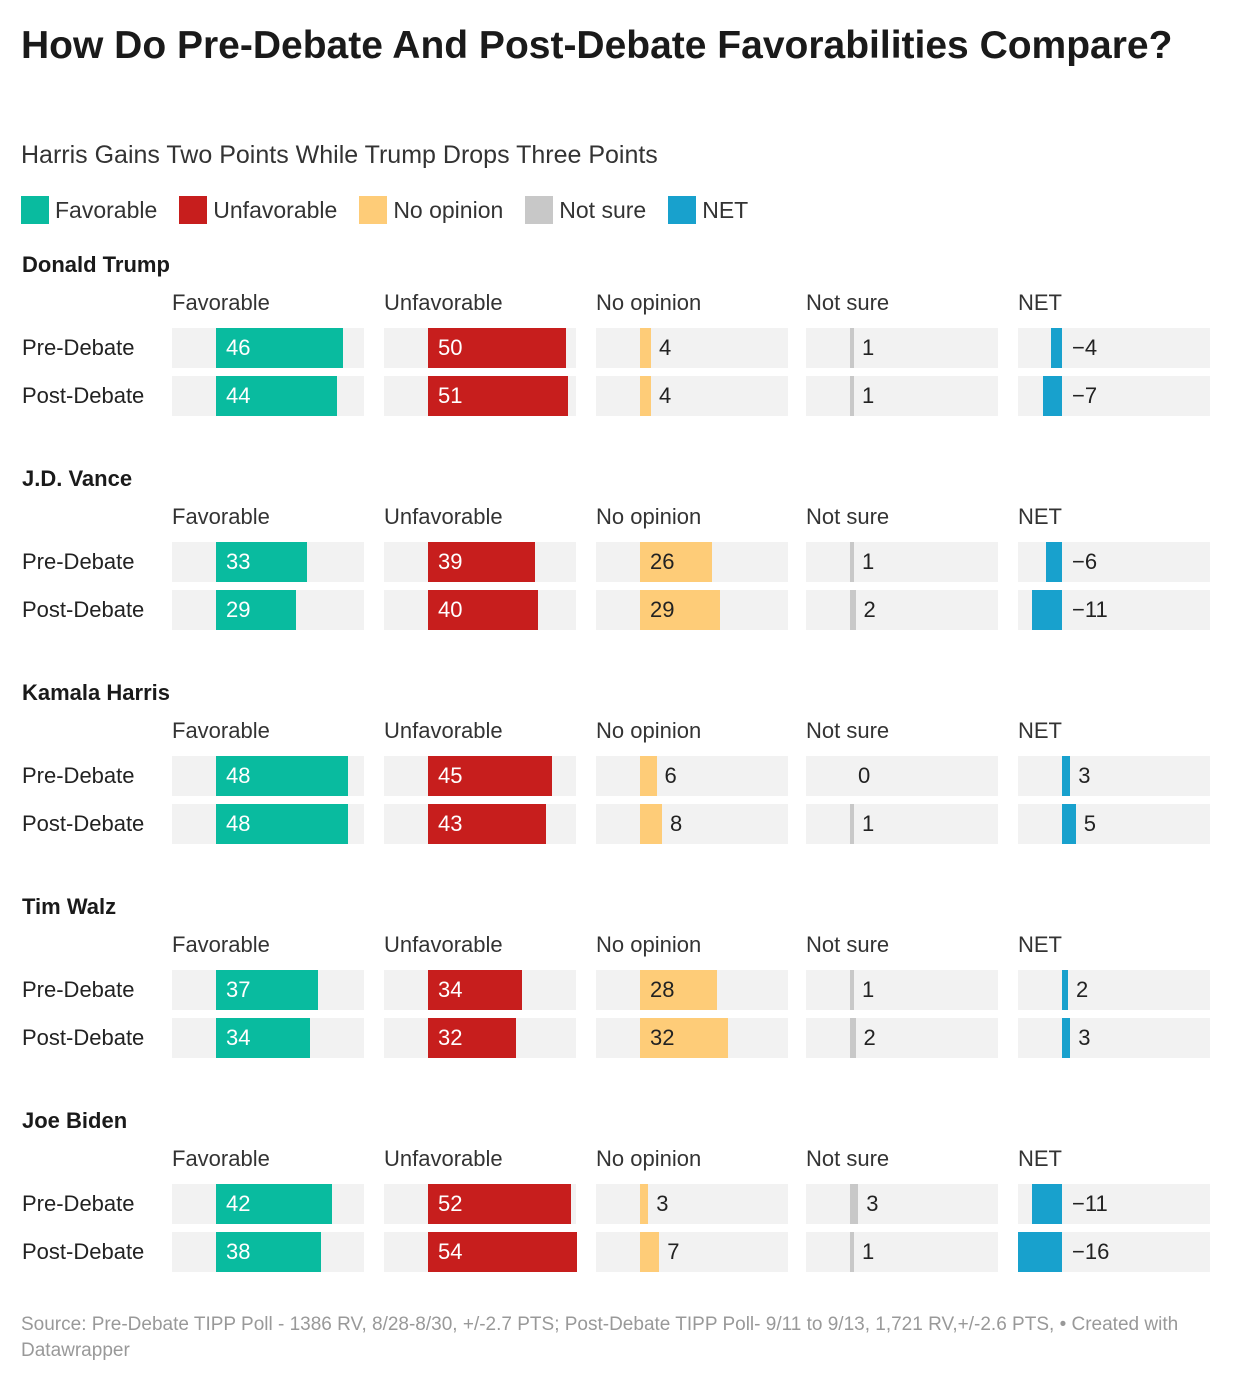  What do you see at coordinates (902, 1252) in the screenshot?
I see `bar-cell: 1` at bounding box center [902, 1252].